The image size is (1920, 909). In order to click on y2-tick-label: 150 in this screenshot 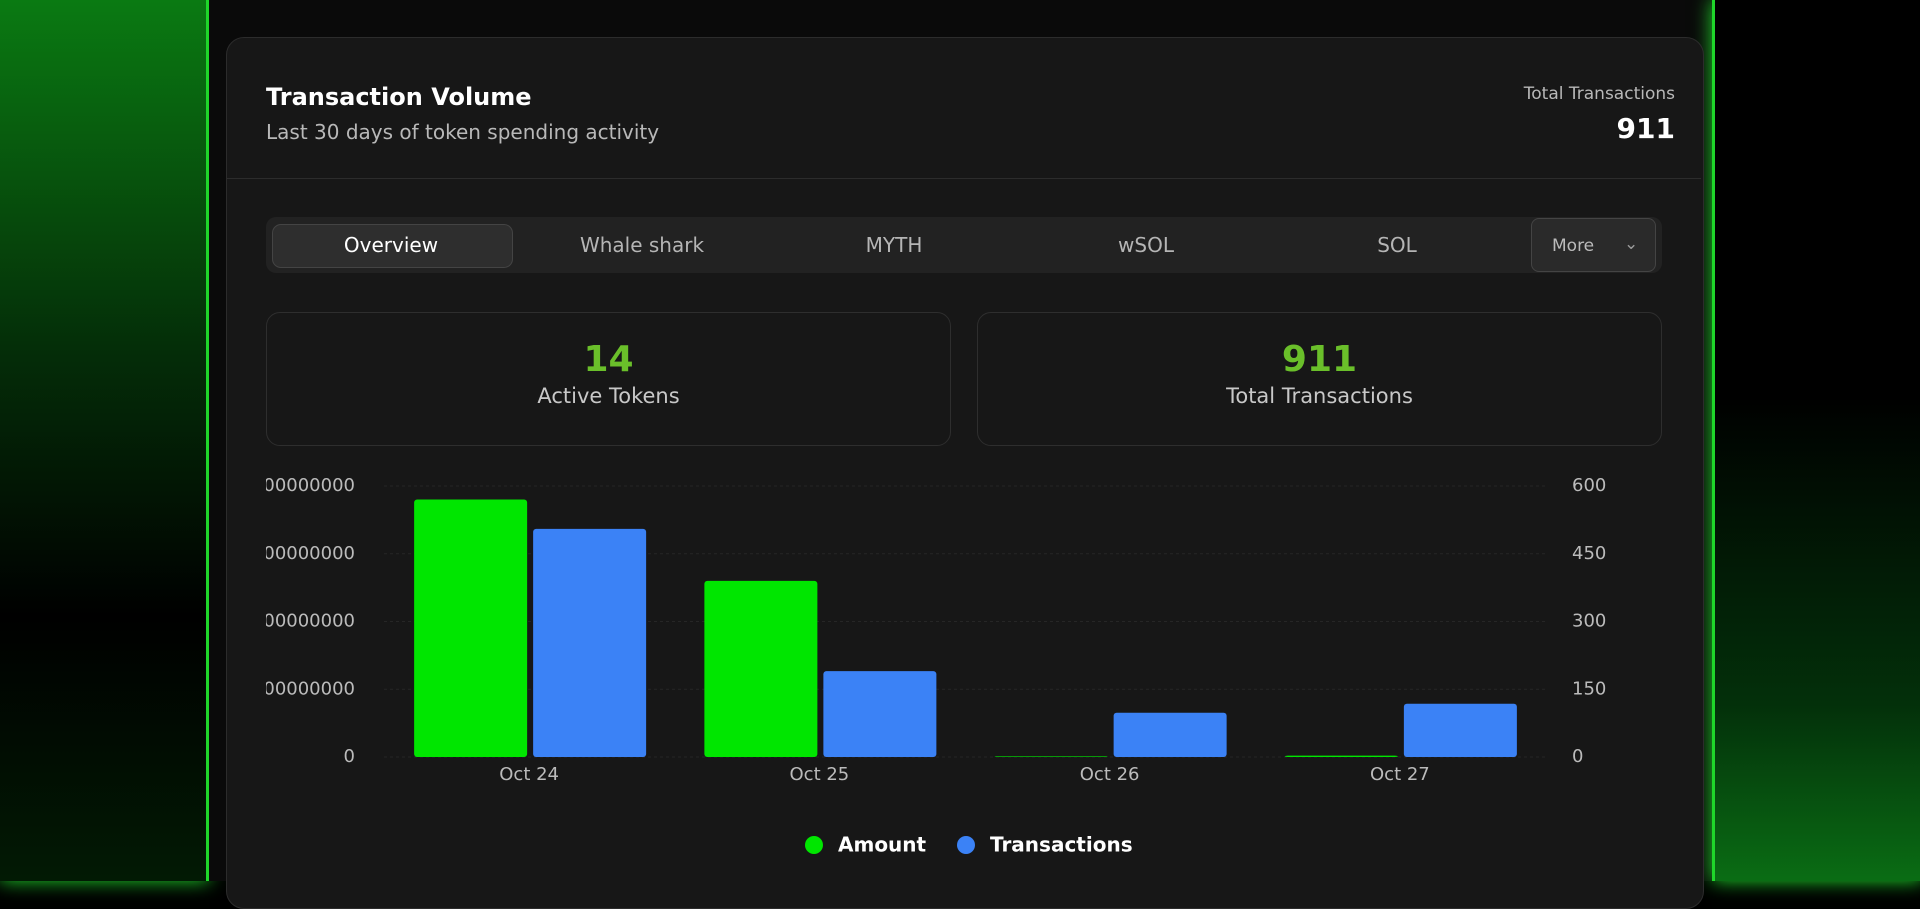, I will do `click(1589, 688)`.